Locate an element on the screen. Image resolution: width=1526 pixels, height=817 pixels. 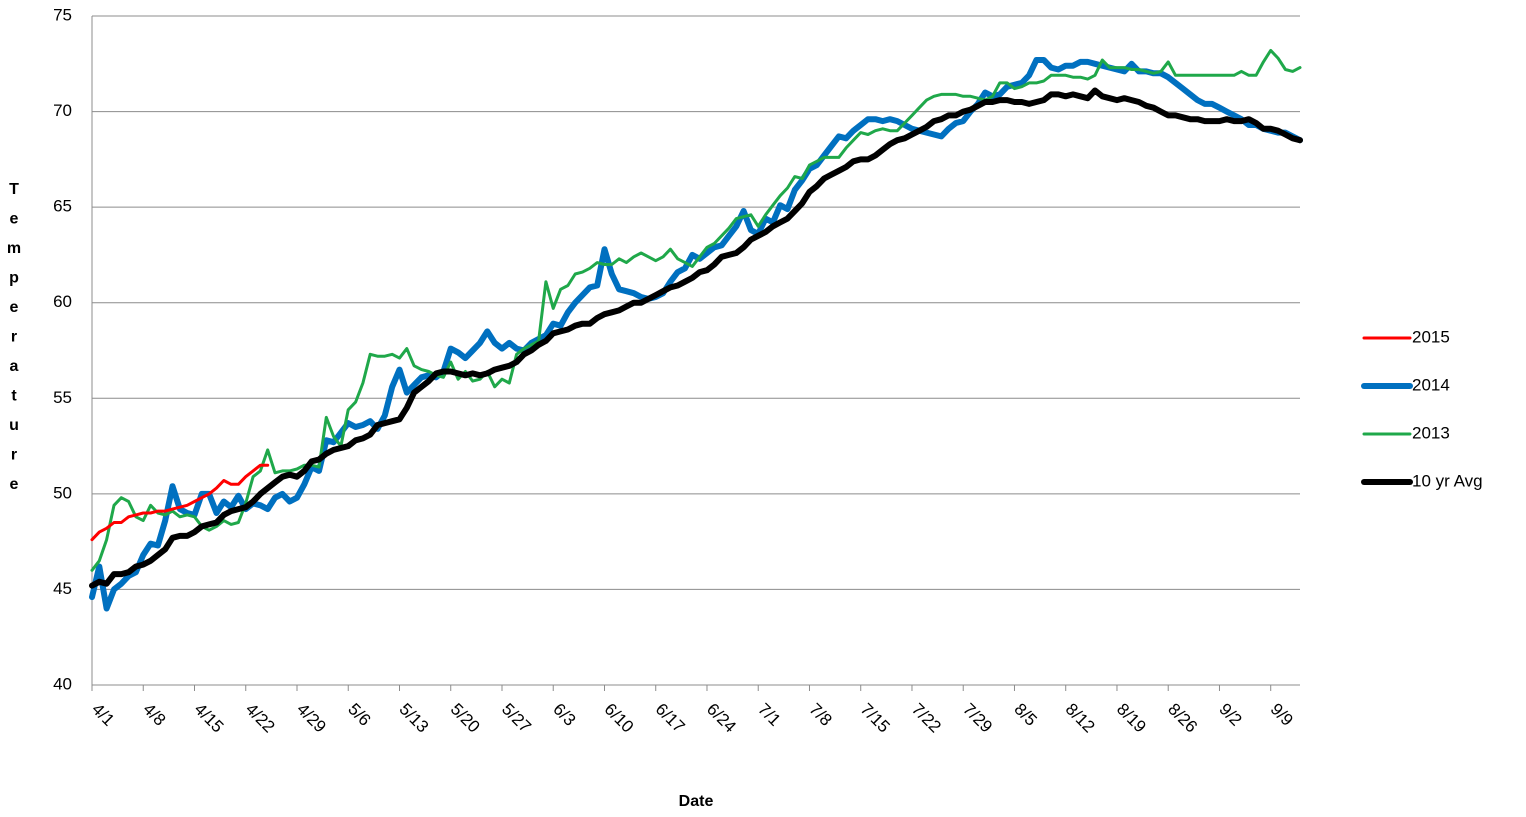
x-tick-label: 7/1 is located at coordinates (769, 715).